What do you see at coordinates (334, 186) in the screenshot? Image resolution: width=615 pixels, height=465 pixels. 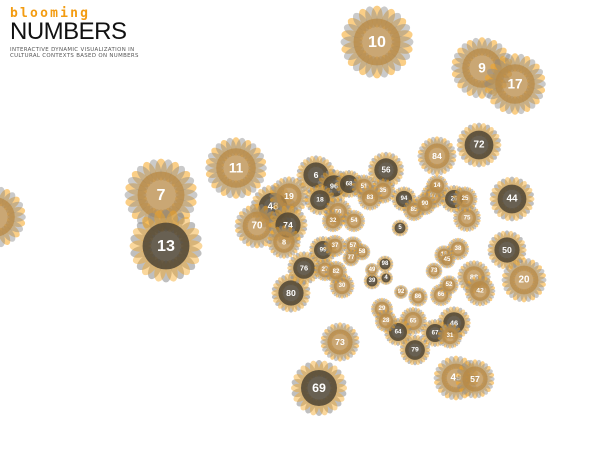 I see `blossom-label: 96` at bounding box center [334, 186].